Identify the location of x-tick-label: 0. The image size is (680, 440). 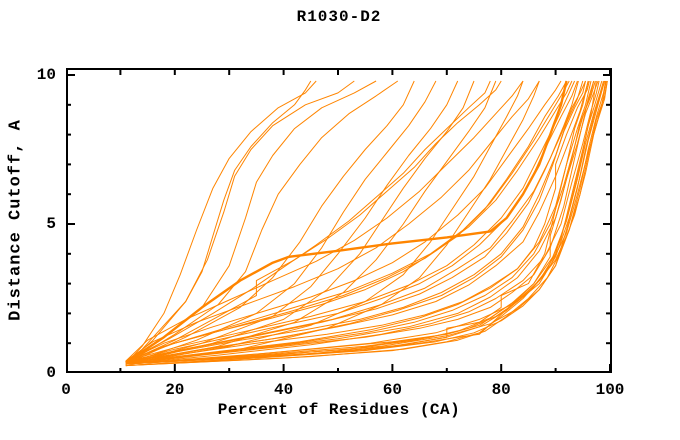
(66, 390).